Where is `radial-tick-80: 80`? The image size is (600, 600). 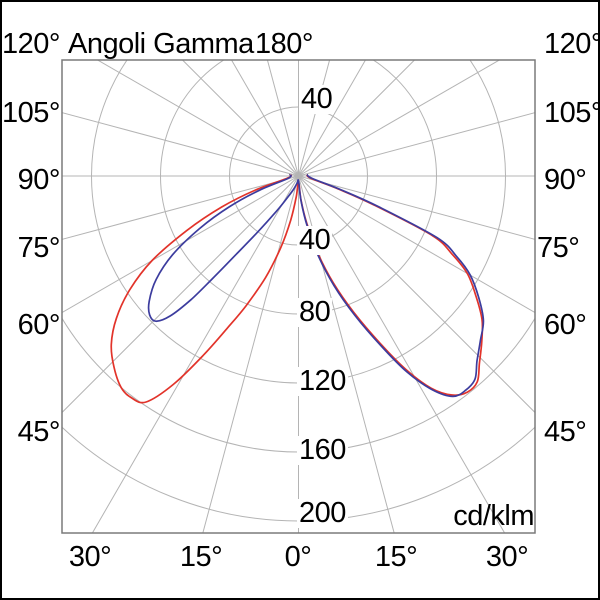 radial-tick-80: 80 is located at coordinates (315, 312).